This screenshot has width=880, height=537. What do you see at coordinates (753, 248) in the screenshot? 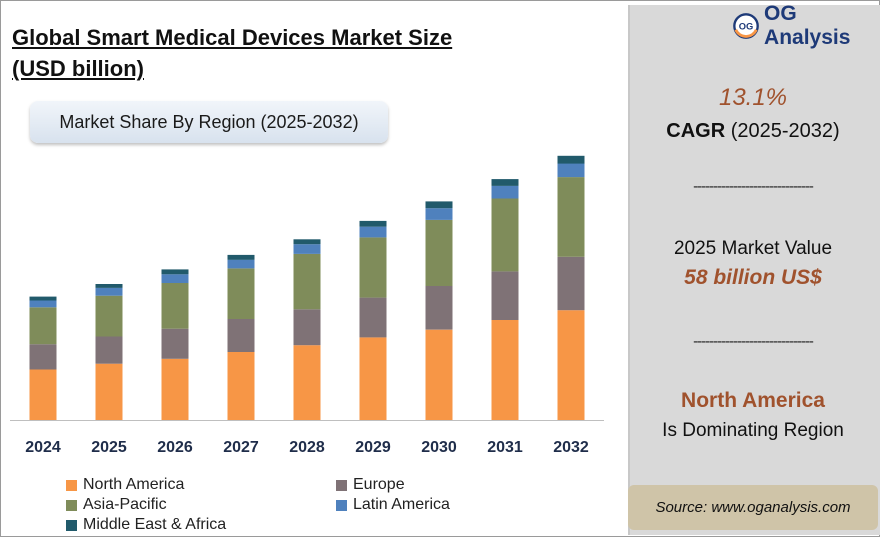
I see `market-value-label: 2025 Market Value` at bounding box center [753, 248].